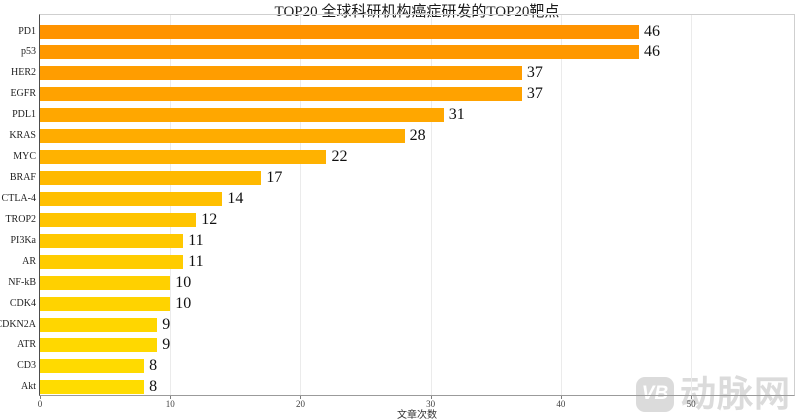 This screenshot has width=800, height=420. I want to click on value-label: 12, so click(209, 219).